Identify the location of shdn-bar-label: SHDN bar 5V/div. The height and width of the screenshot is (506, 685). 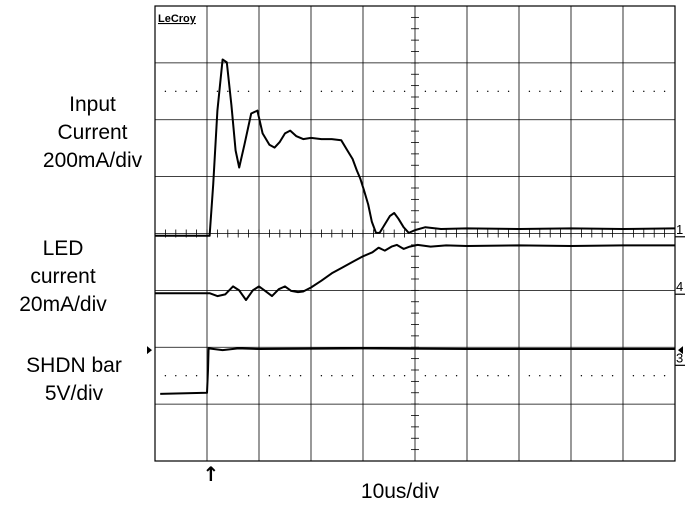
(74, 379).